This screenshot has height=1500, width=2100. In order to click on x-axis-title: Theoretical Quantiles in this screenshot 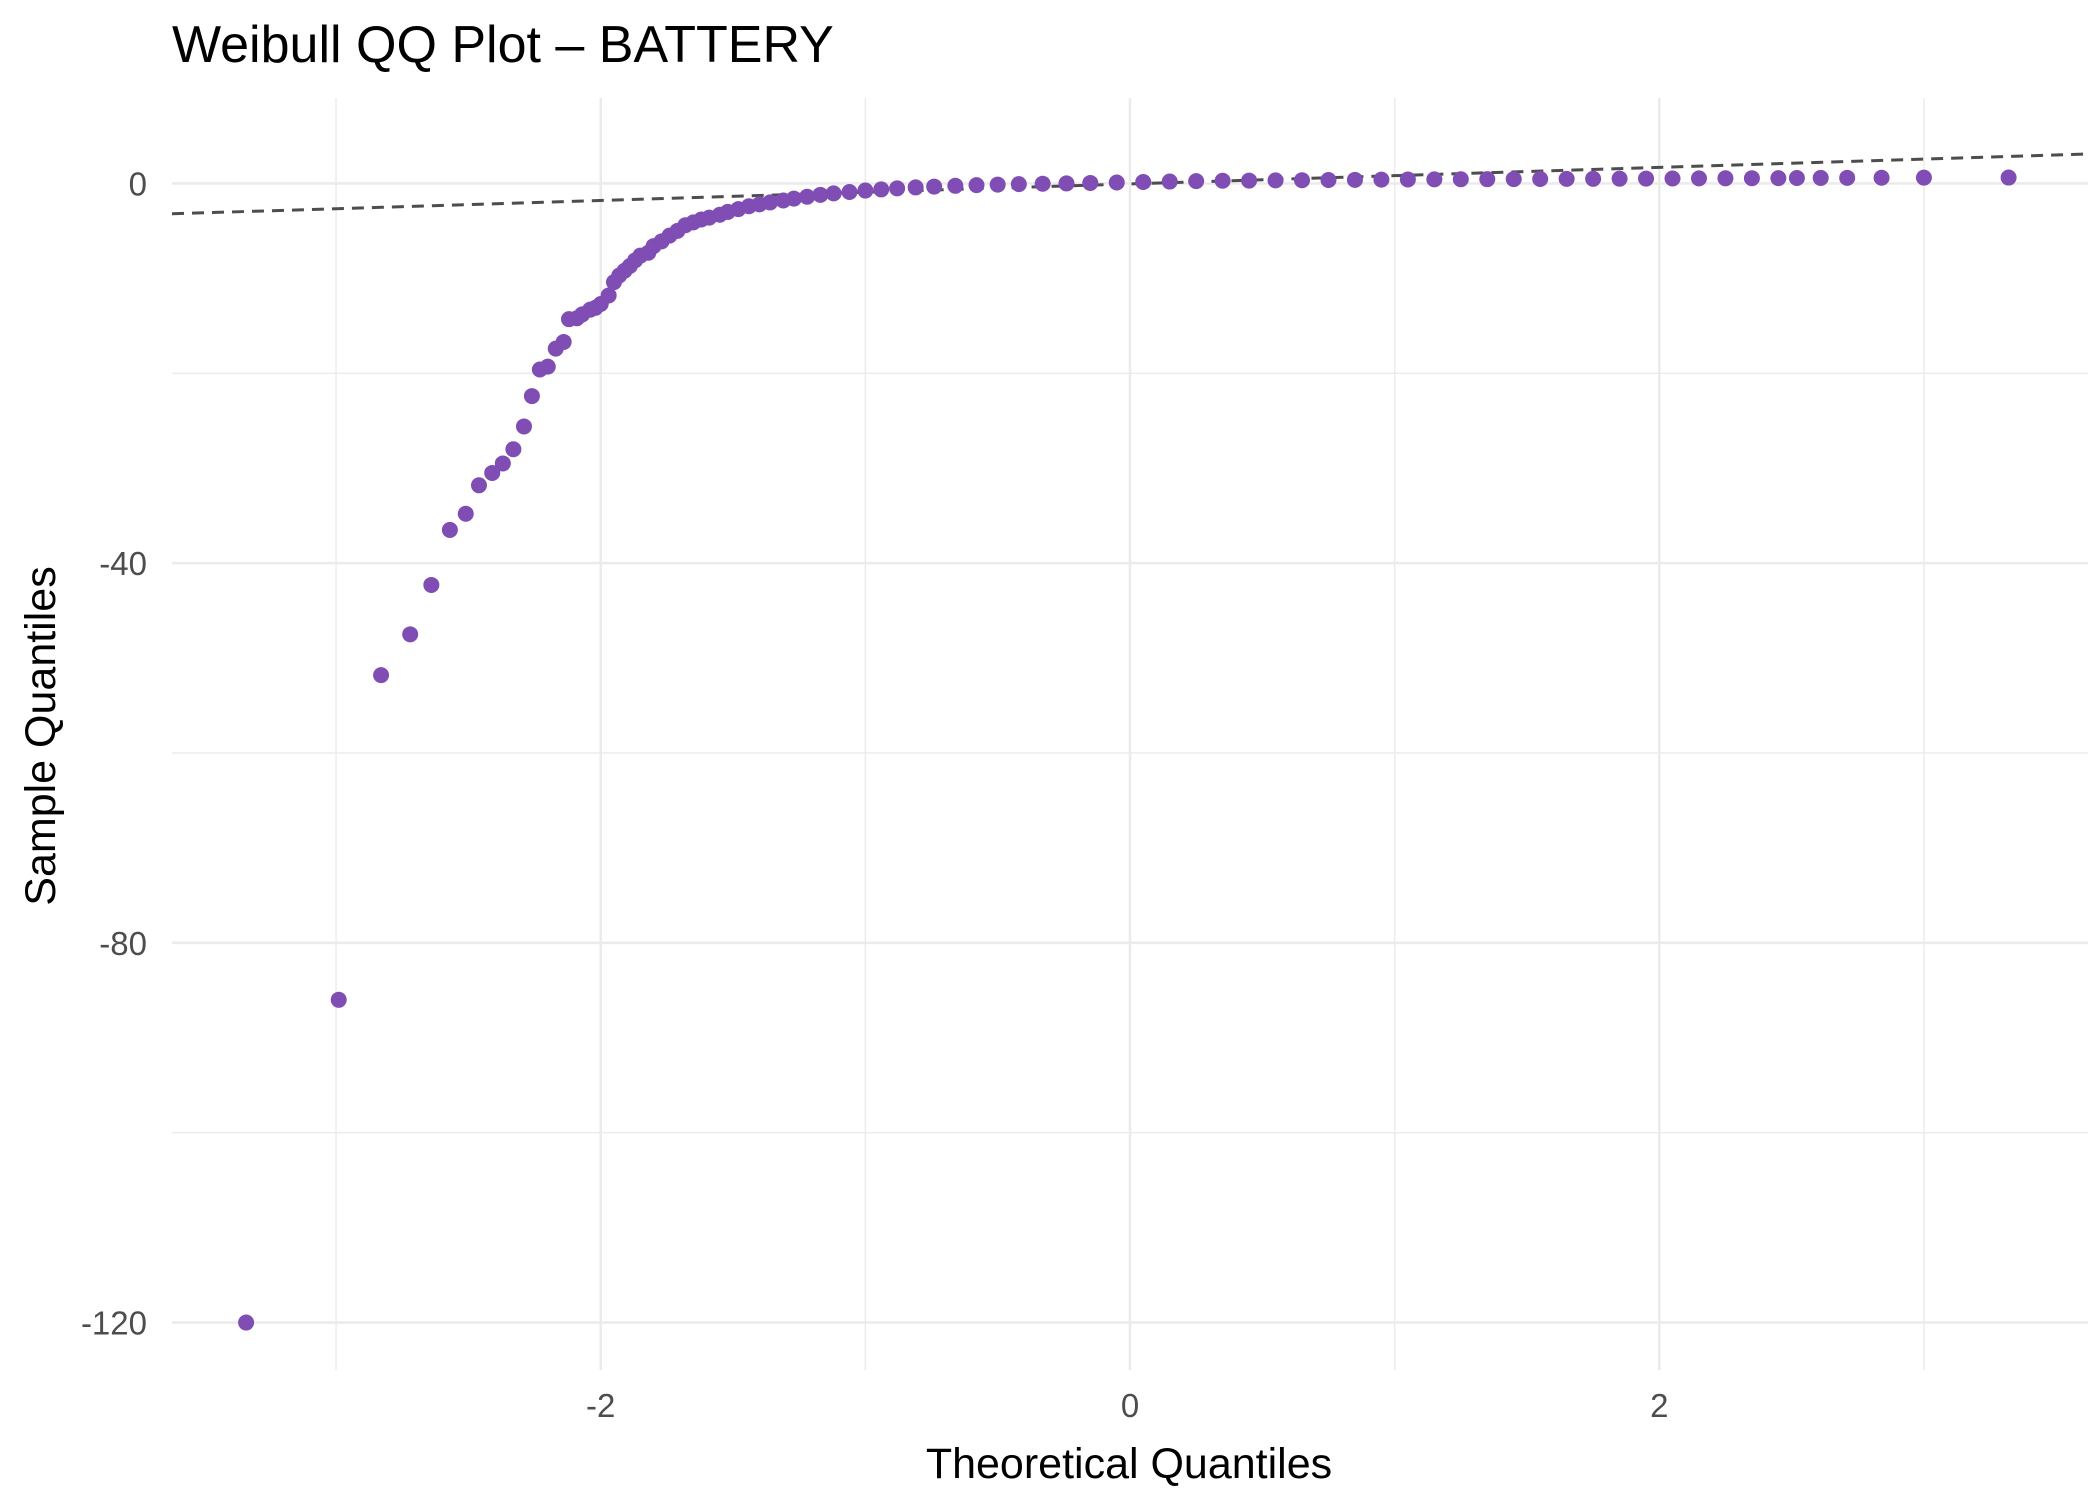, I will do `click(1129, 1464)`.